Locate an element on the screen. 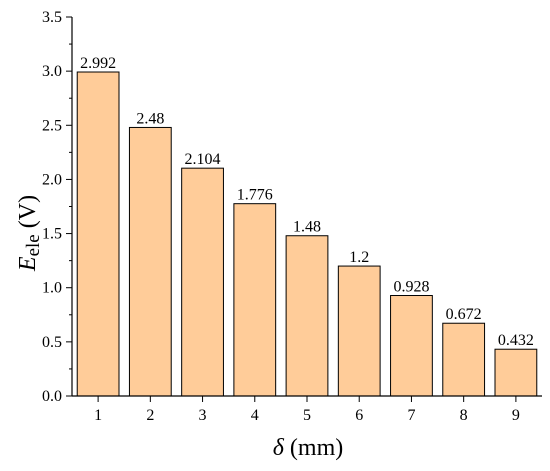 This screenshot has height=471, width=550. data-label-9: 0.432 is located at coordinates (516, 340).